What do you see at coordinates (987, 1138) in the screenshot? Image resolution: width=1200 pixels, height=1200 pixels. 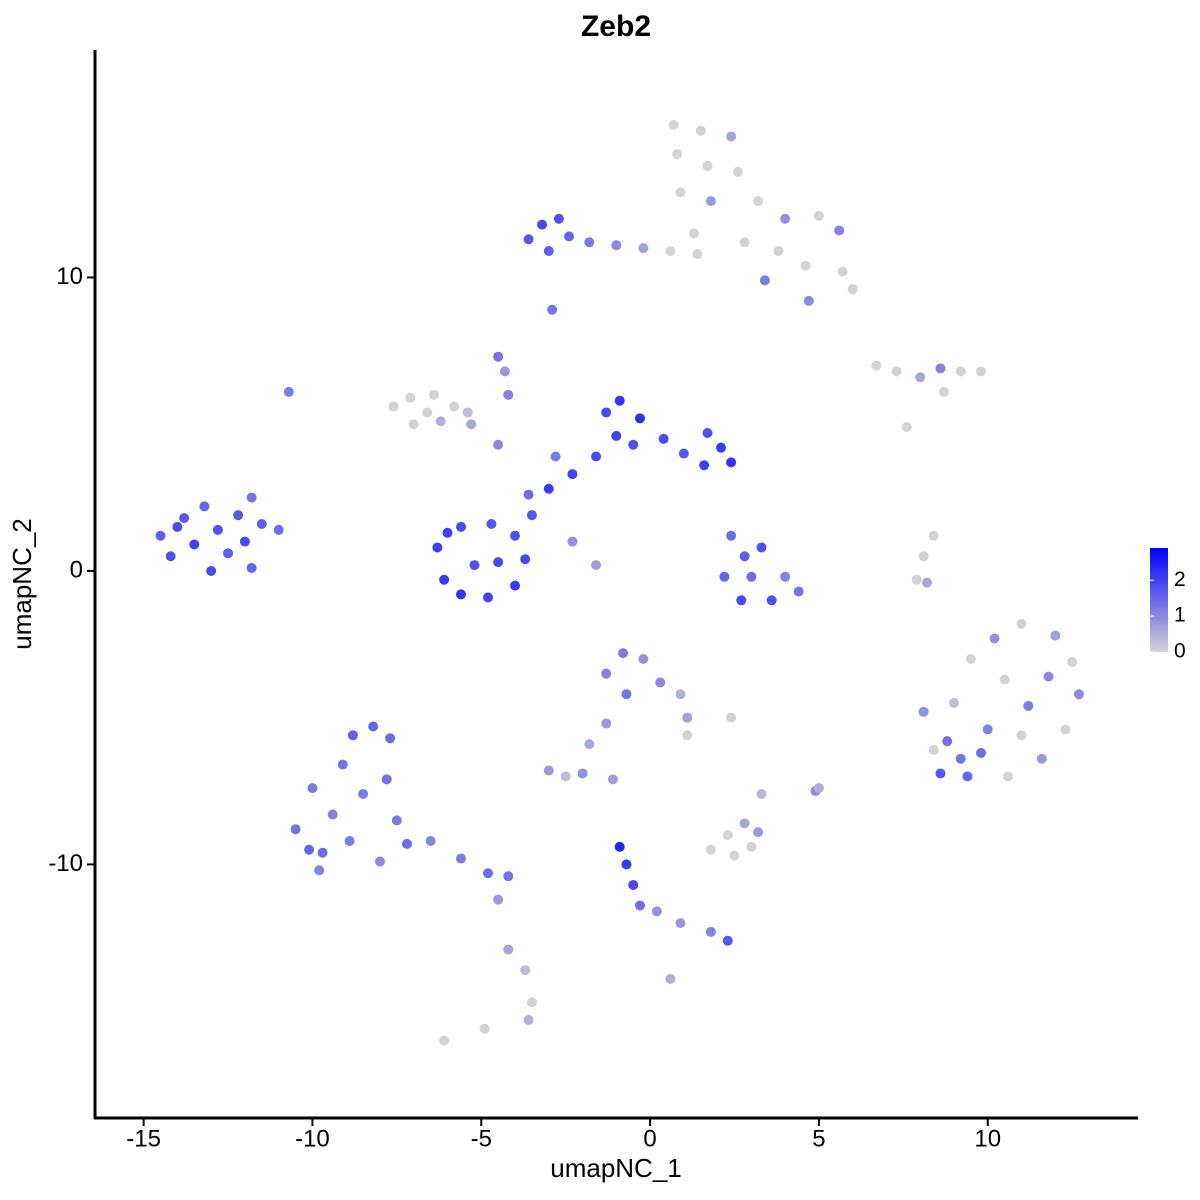 I see `x-tick-label: 10` at bounding box center [987, 1138].